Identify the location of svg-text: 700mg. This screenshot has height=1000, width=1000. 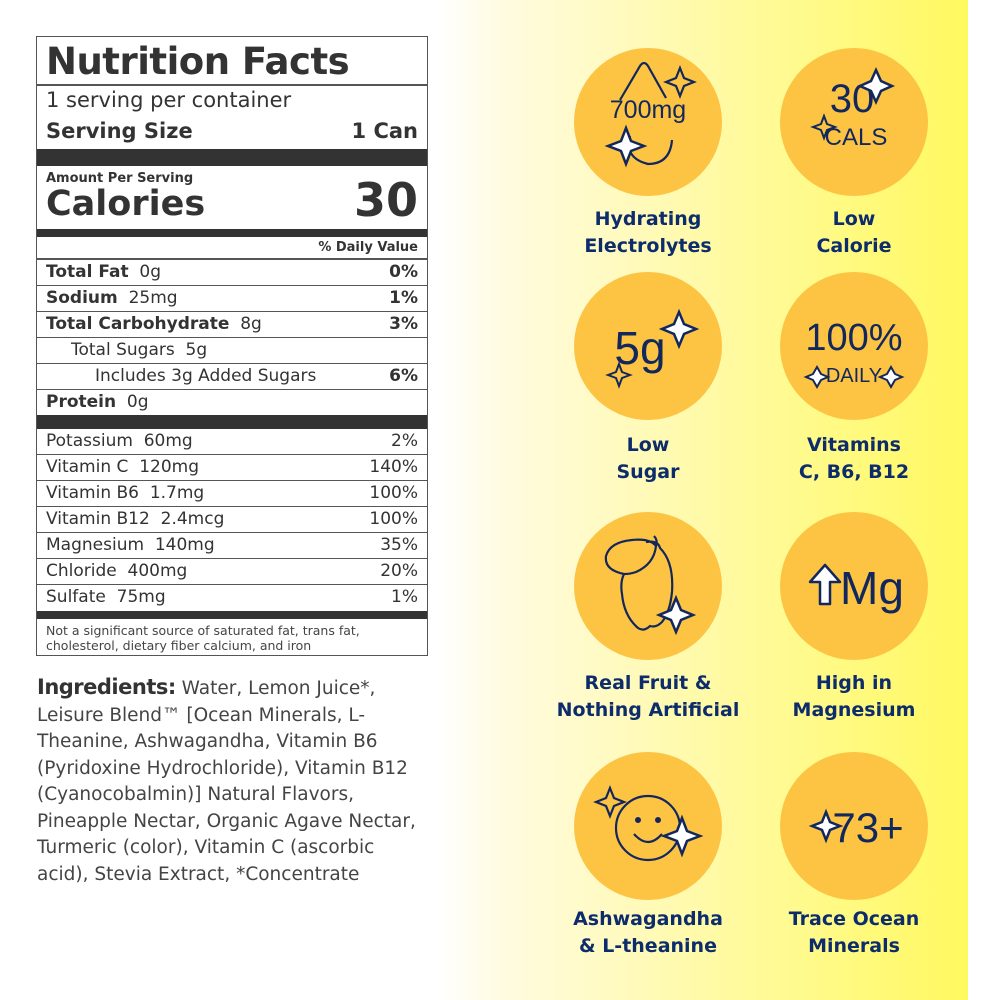
(648, 110).